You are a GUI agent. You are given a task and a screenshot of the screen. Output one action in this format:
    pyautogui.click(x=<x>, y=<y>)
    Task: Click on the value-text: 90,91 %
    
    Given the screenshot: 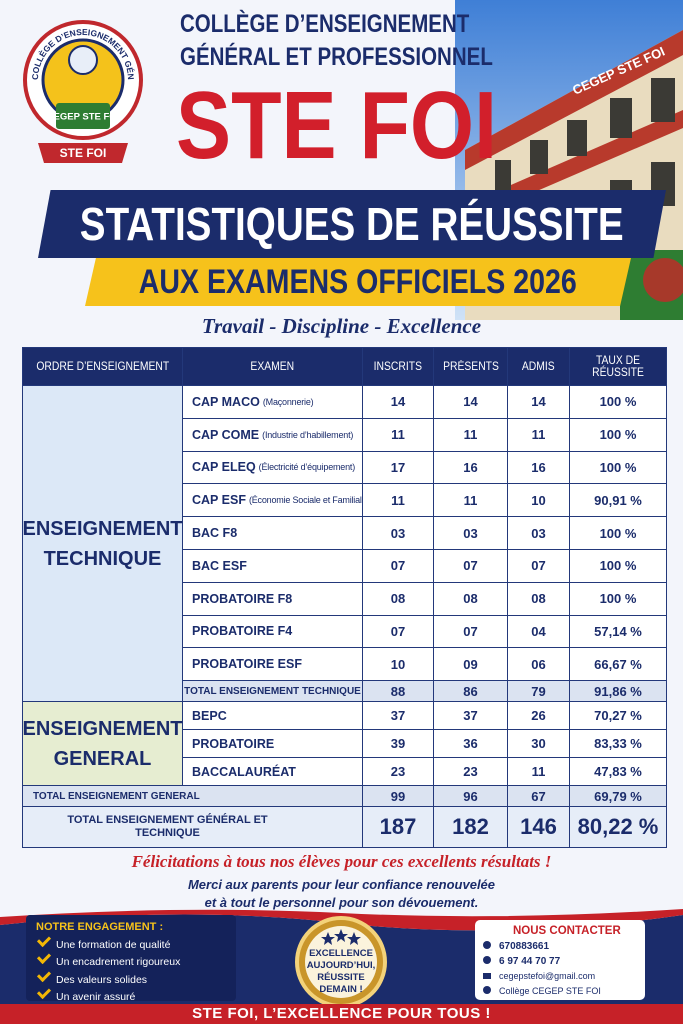 What is the action you would take?
    pyautogui.click(x=618, y=500)
    